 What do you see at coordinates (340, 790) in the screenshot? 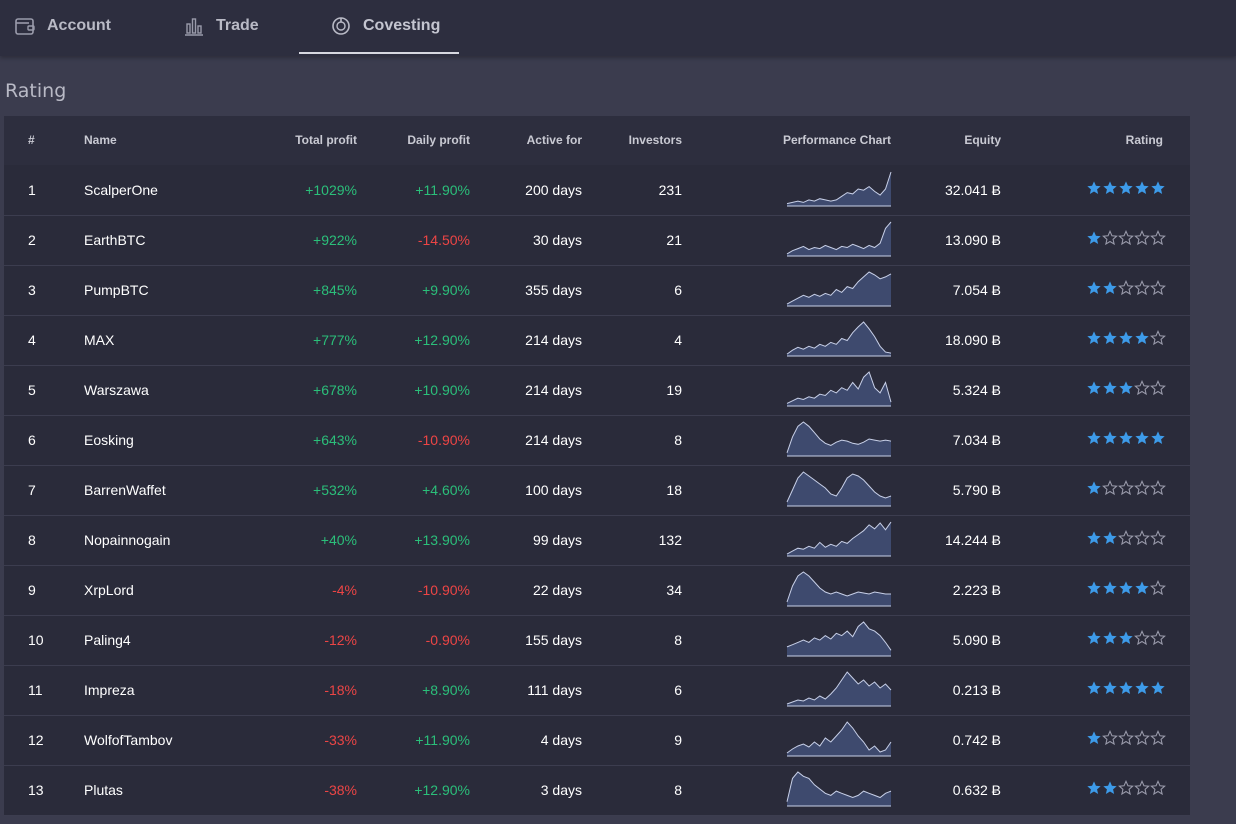
I see `total-profit-cell: -38%` at bounding box center [340, 790].